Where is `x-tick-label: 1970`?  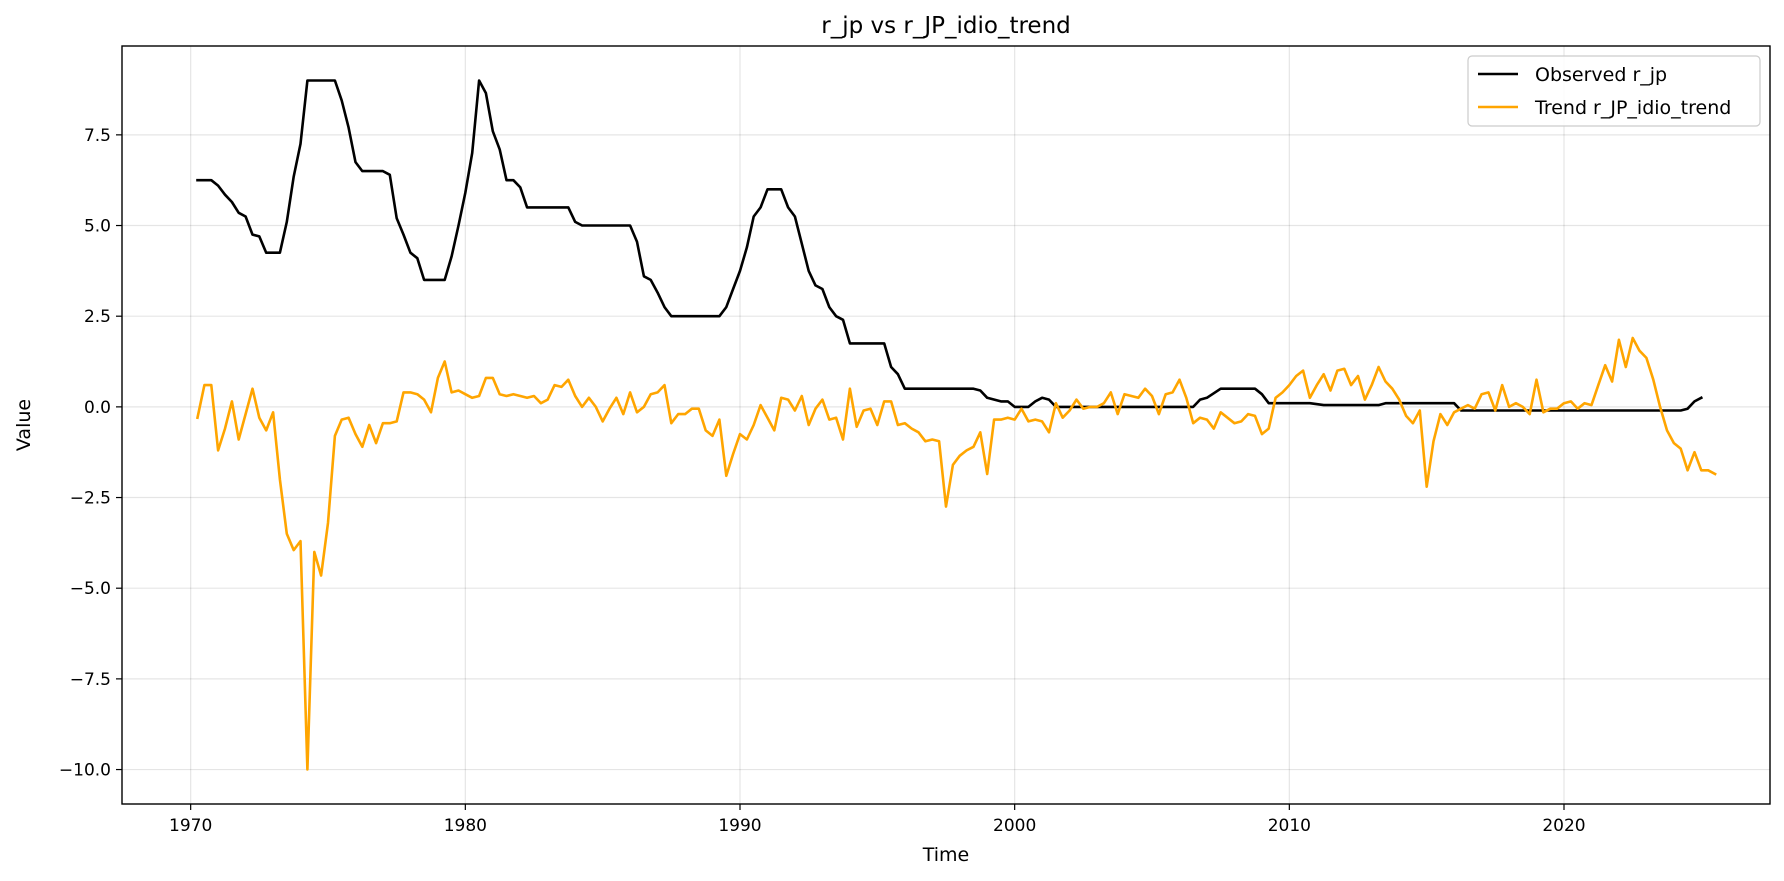
x-tick-label: 1970 is located at coordinates (190, 826).